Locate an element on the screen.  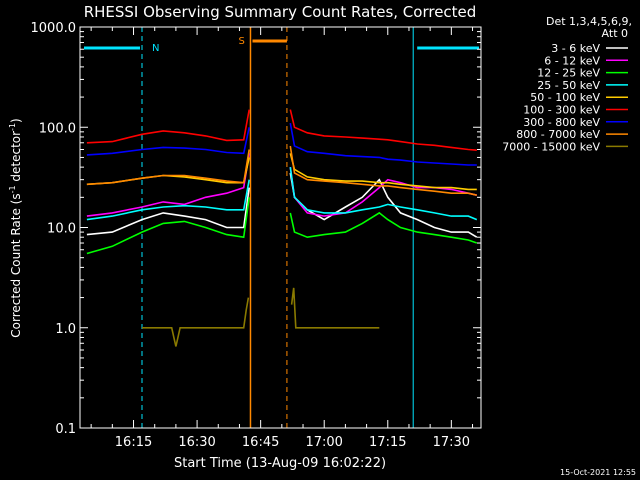
y-axis-label-mid: detector is located at coordinates (16, 158).